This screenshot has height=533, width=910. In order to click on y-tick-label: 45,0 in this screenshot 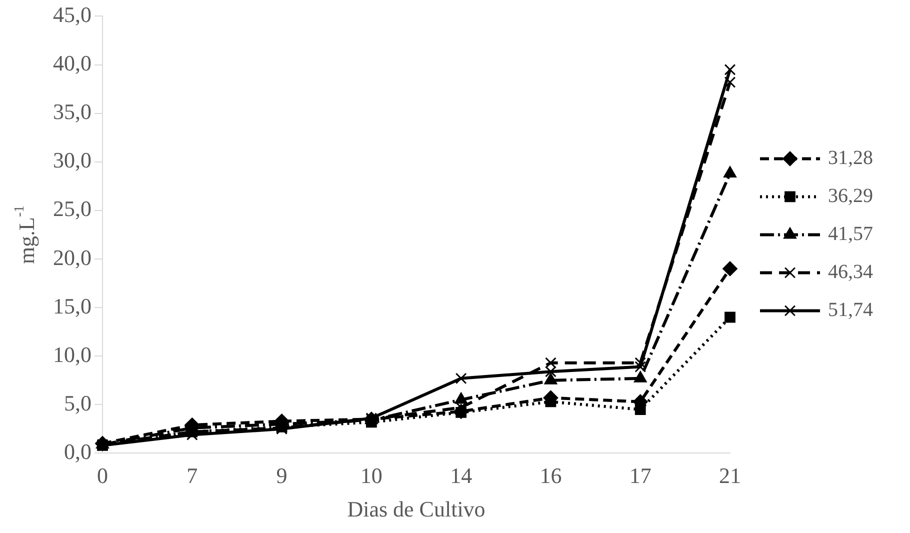, I will do `click(72, 14)`.